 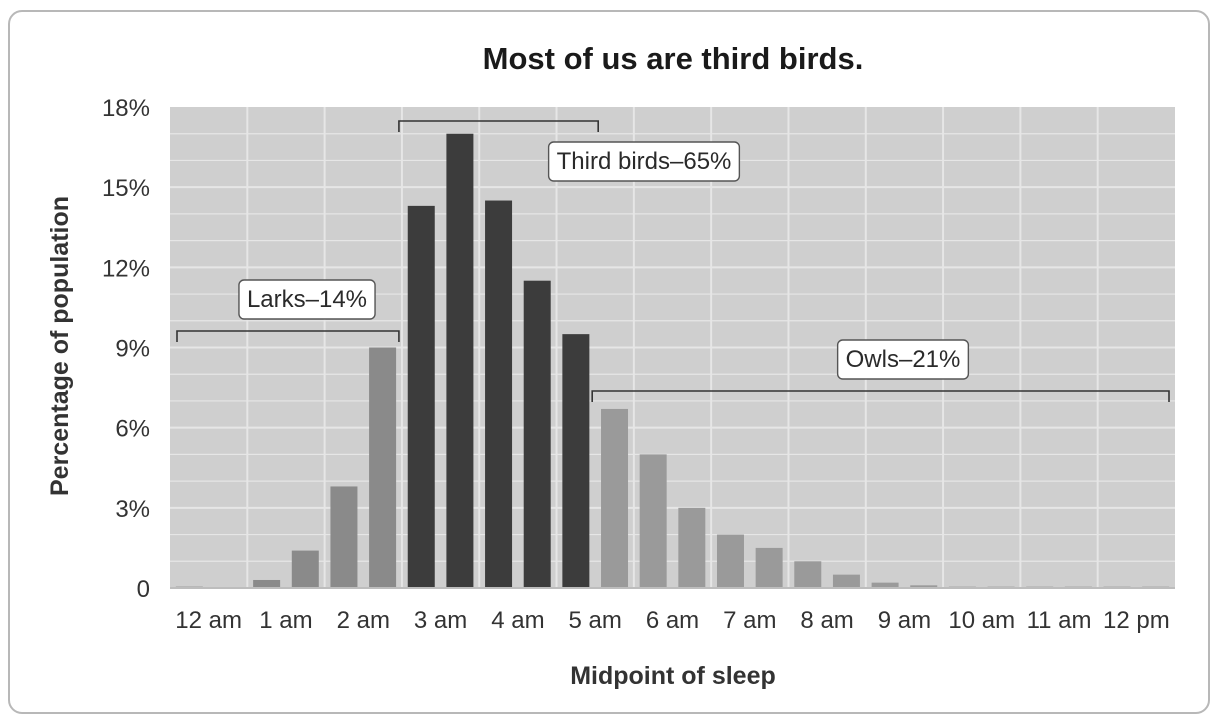 What do you see at coordinates (1059, 620) in the screenshot?
I see `x-tick-label: 11 am` at bounding box center [1059, 620].